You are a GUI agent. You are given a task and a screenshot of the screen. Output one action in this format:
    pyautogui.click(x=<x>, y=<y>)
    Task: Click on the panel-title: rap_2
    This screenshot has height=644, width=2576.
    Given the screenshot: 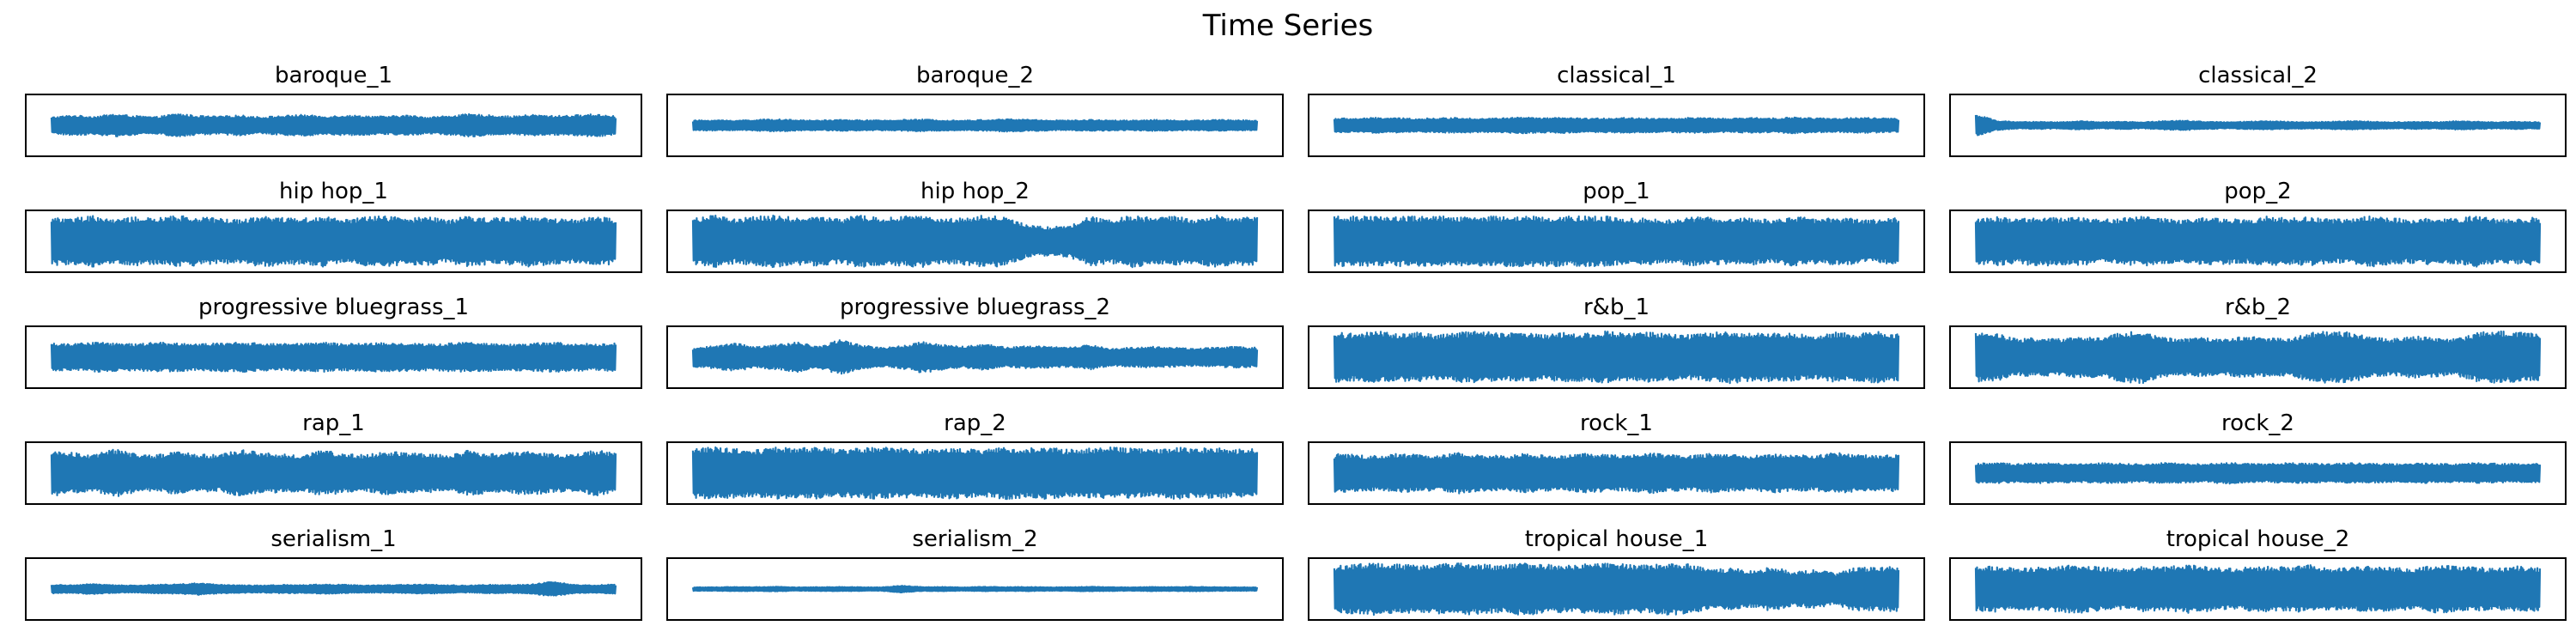 What is the action you would take?
    pyautogui.click(x=975, y=423)
    